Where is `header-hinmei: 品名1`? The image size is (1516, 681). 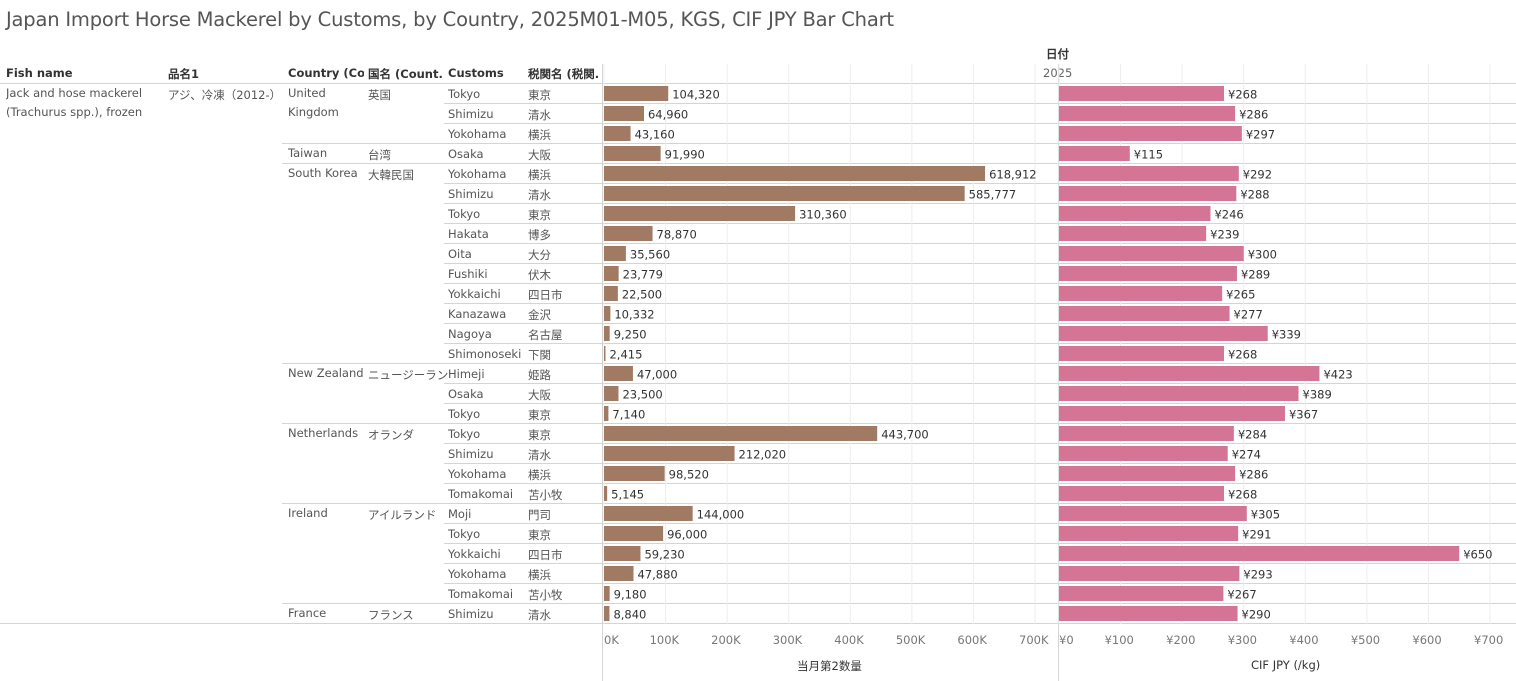
header-hinmei: 品名1 is located at coordinates (184, 74).